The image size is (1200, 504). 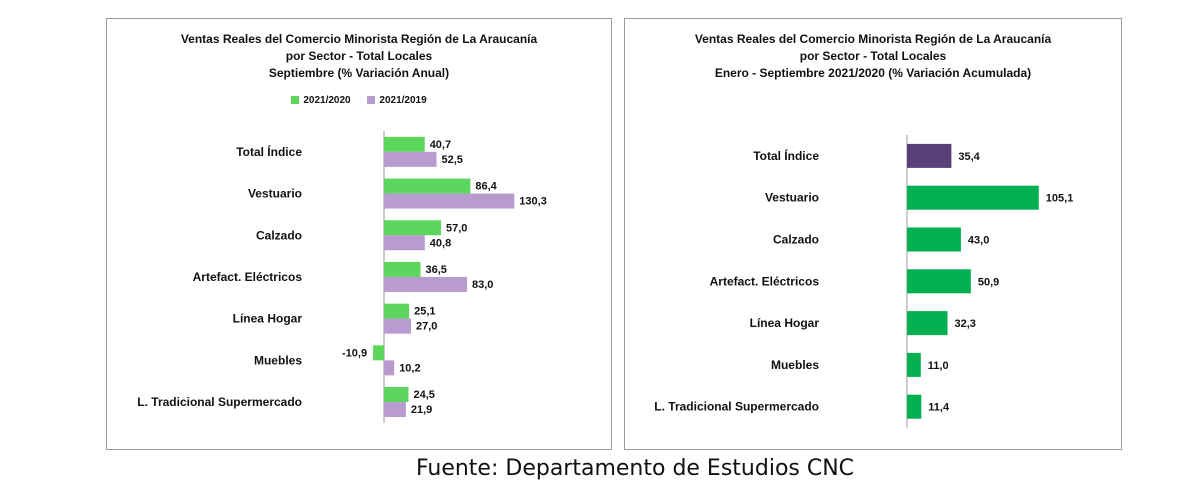 I want to click on data-label: 24,5, so click(x=424, y=395).